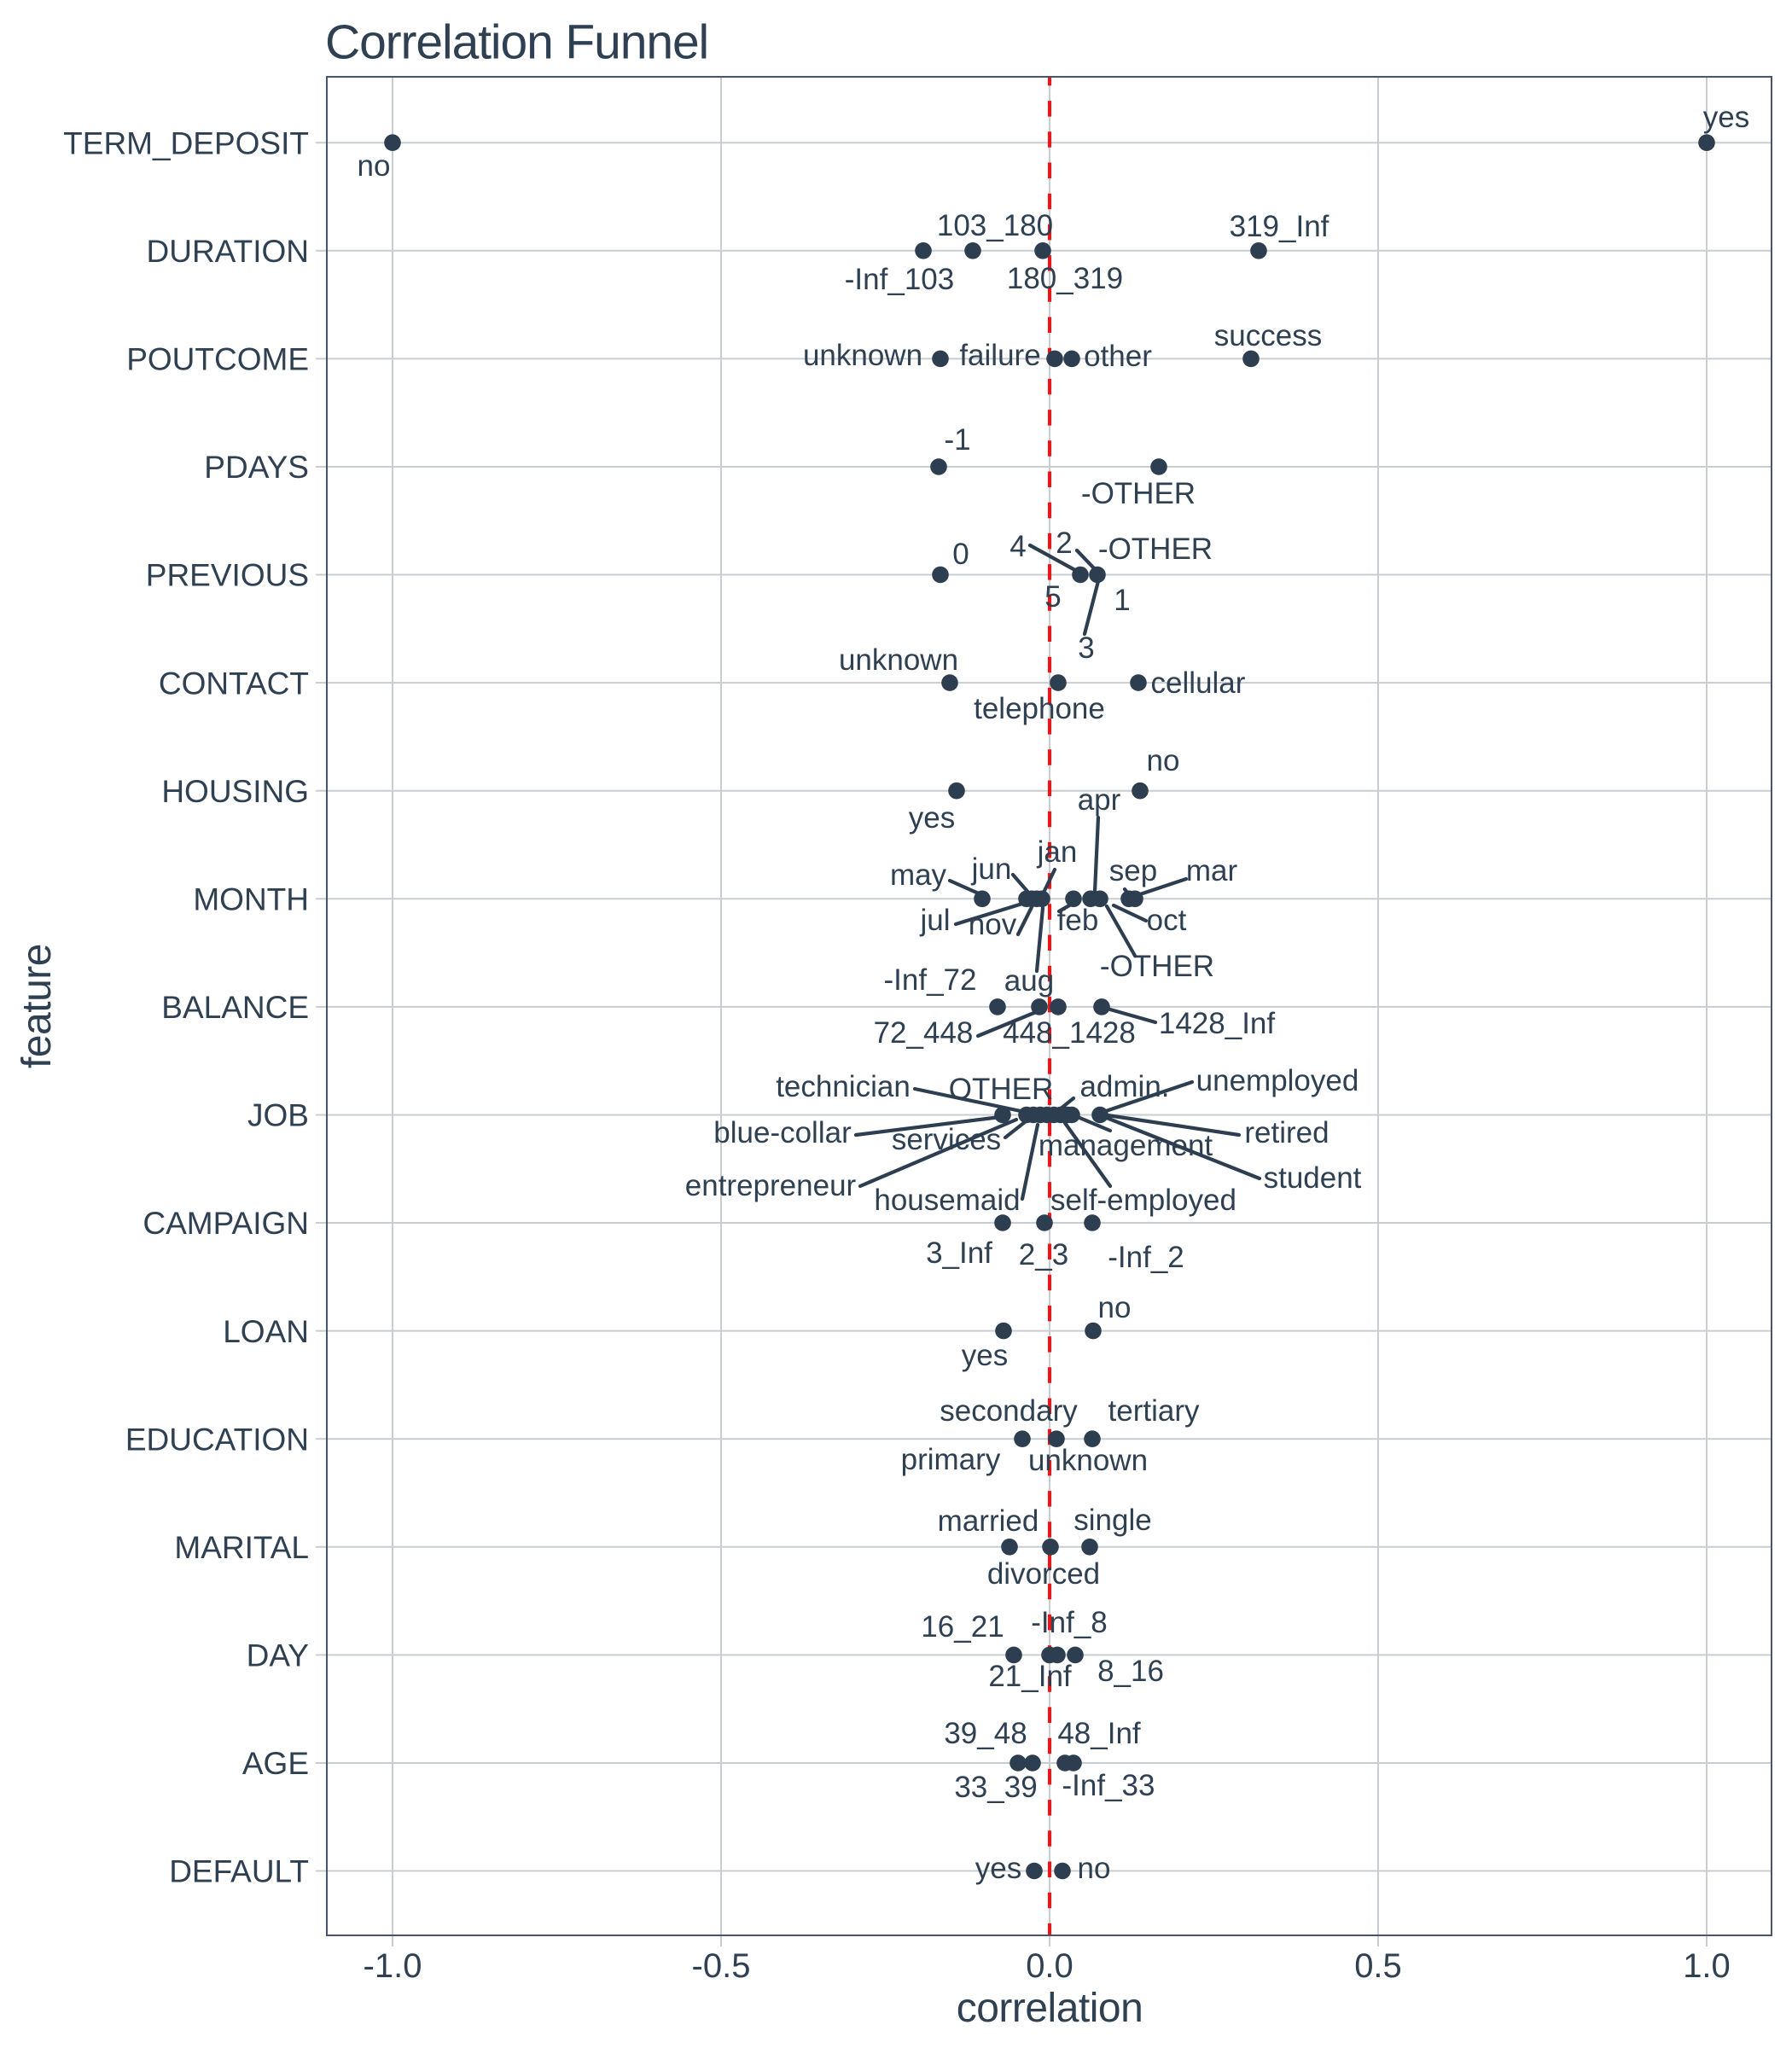 The width and height of the screenshot is (1792, 2048). Describe the element at coordinates (1707, 1966) in the screenshot. I see `svg-text: 1.0` at that location.